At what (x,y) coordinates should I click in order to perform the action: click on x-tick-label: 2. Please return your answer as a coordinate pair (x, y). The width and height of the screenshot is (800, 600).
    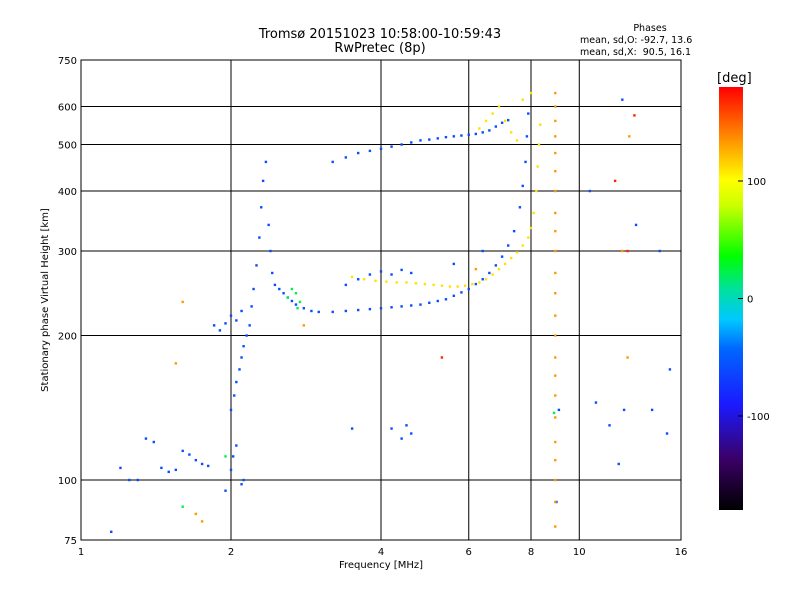
    Looking at the image, I should click on (231, 552).